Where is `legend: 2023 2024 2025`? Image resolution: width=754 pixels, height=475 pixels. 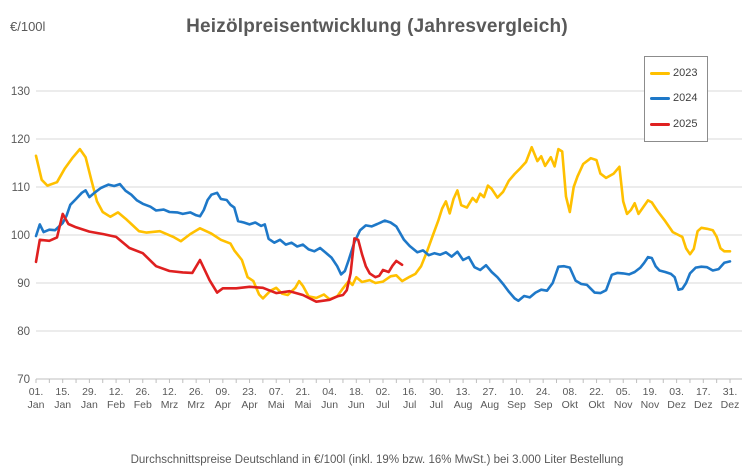
legend: 2023 2024 2025 is located at coordinates (676, 99).